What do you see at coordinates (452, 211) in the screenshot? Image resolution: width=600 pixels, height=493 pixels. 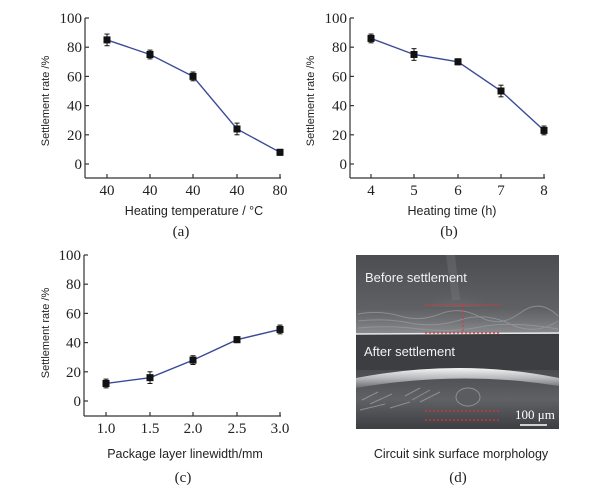 I see `x-axis-label: Heating time (h)` at bounding box center [452, 211].